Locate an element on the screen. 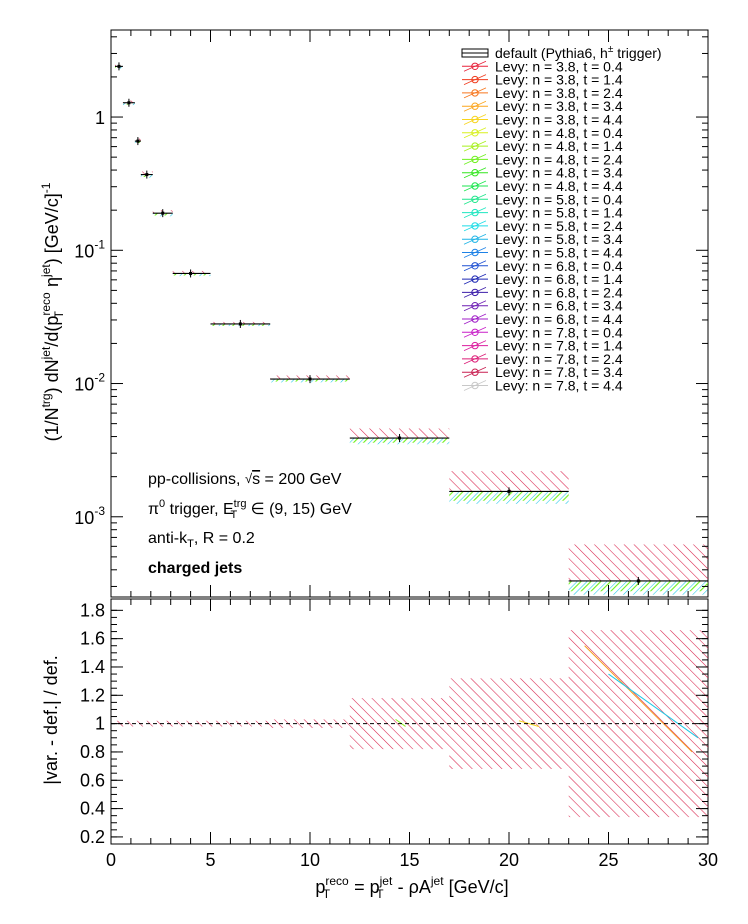 The height and width of the screenshot is (924, 748). bottom-tick-label: 1.8 is located at coordinates (92, 610).